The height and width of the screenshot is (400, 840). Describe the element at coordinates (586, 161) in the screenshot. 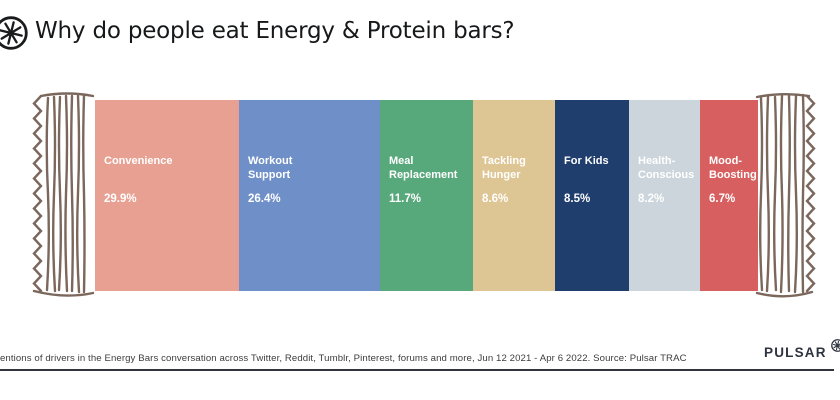

I see `segment-label: For Kids` at that location.